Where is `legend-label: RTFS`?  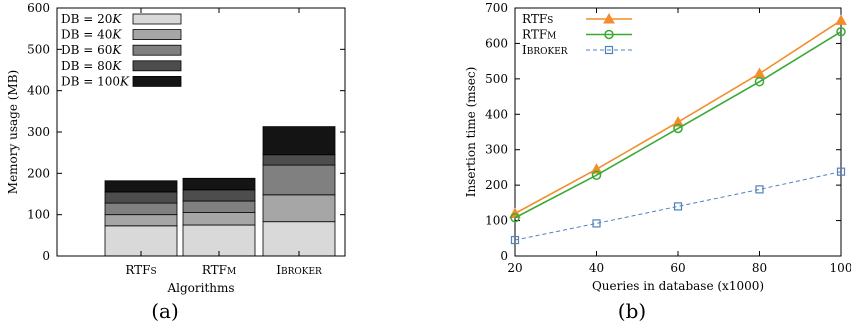
legend-label: RTFS is located at coordinates (537, 19).